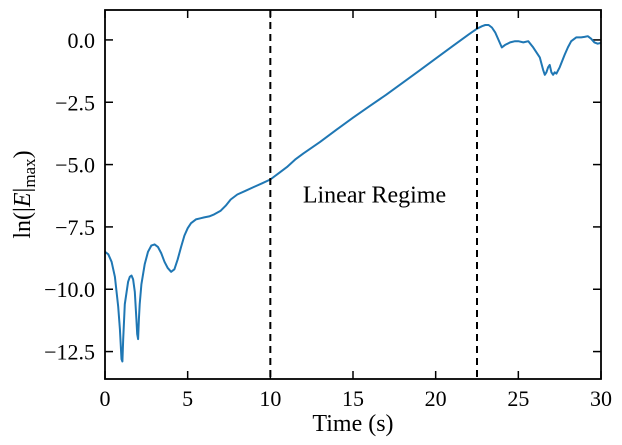 The image size is (622, 445). Describe the element at coordinates (82, 40) in the screenshot. I see `y-tick-label: 0.0` at that location.